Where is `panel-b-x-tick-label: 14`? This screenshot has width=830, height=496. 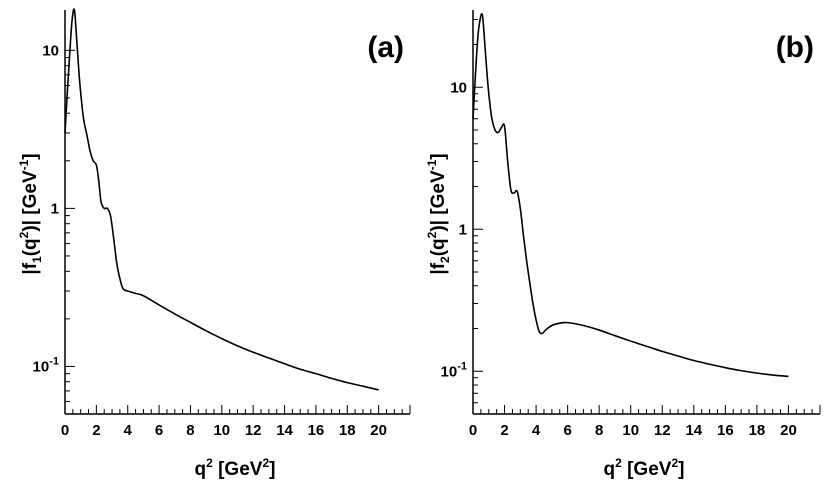
panel-b-x-tick-label: 14 is located at coordinates (693, 430).